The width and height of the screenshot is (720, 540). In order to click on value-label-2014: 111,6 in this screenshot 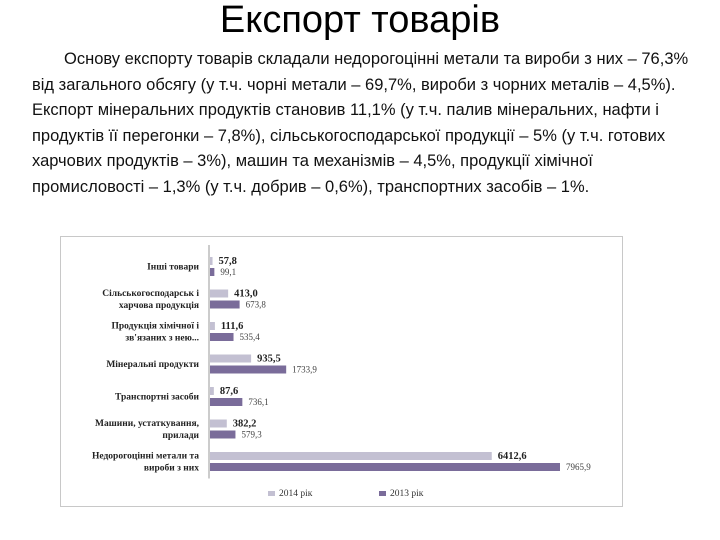, I will do `click(232, 326)`.